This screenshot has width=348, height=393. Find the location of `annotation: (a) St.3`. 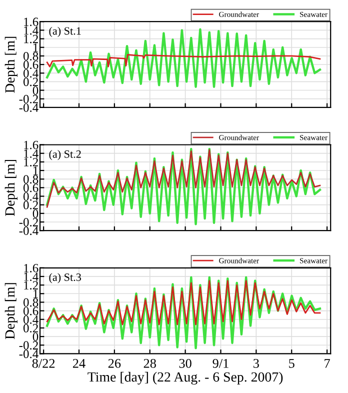

annotation: (a) St.3 is located at coordinates (65, 278).